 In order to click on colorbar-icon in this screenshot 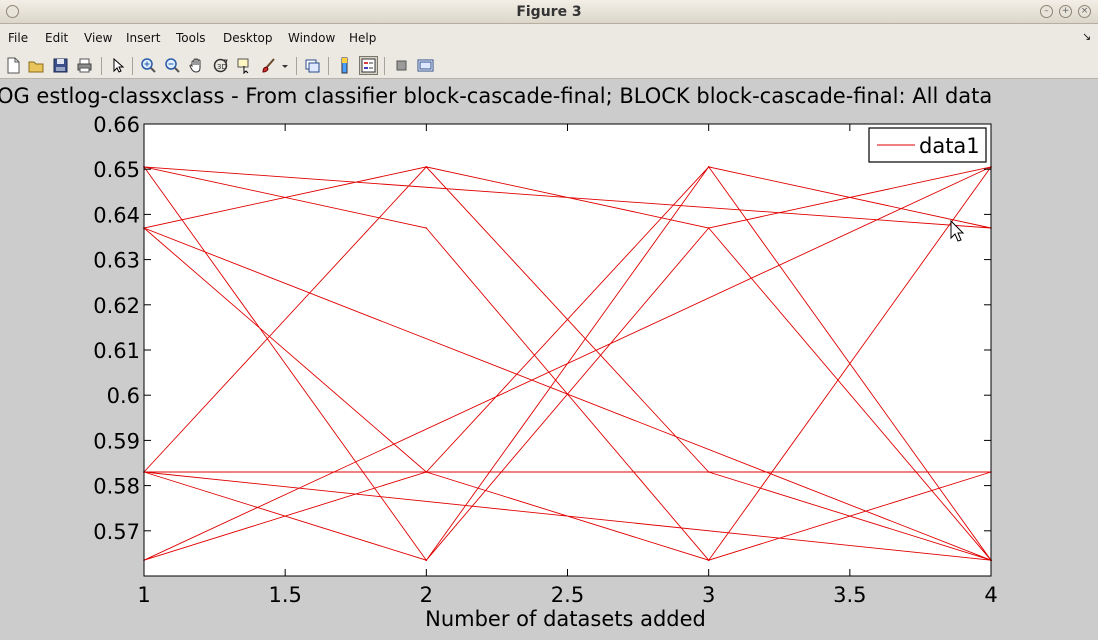, I will do `click(344, 65)`.